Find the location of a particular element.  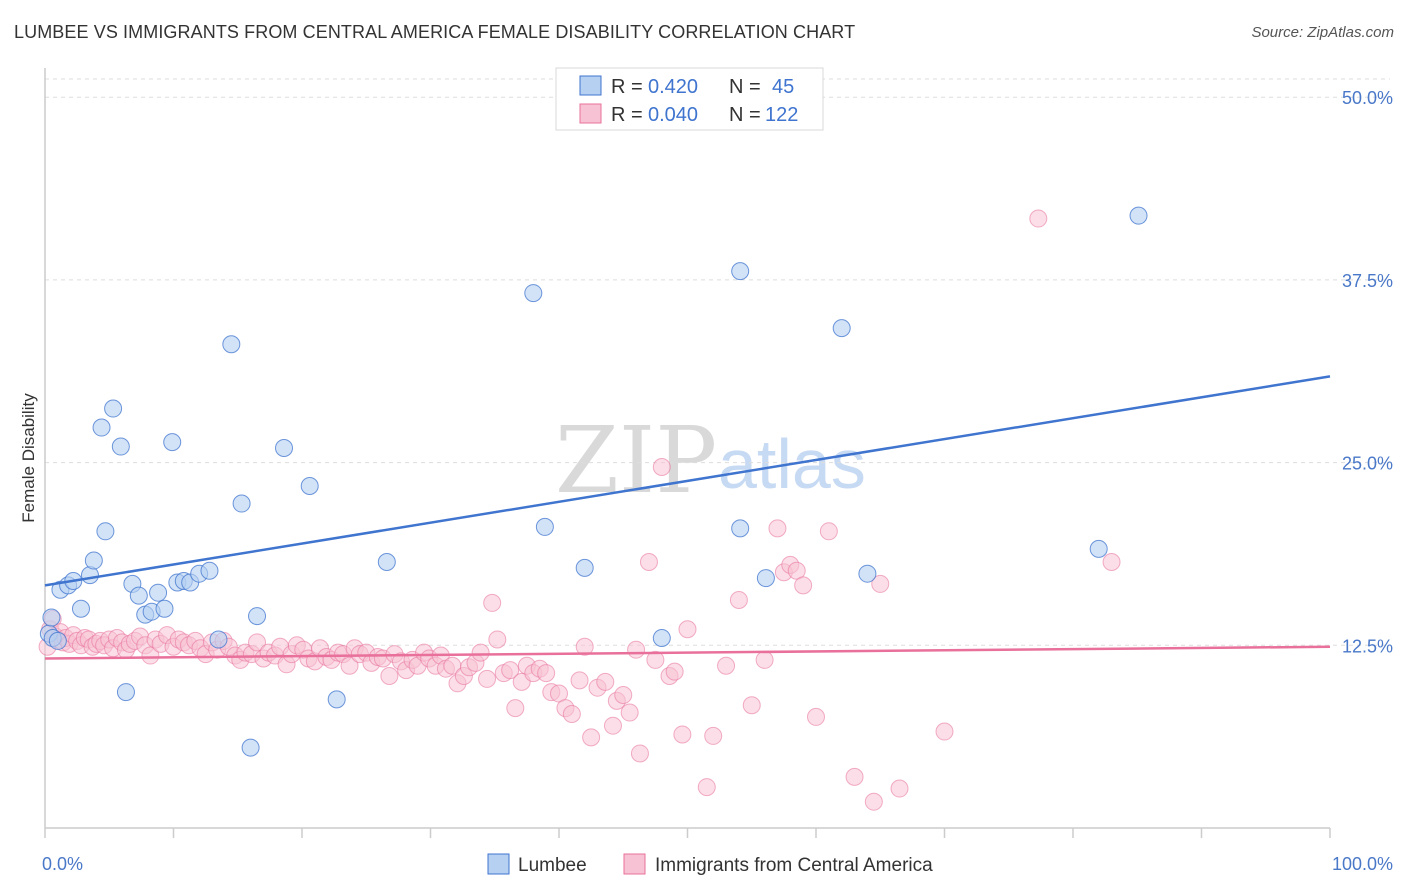

bottom-legend-swatch-lumbee is located at coordinates (498, 864).